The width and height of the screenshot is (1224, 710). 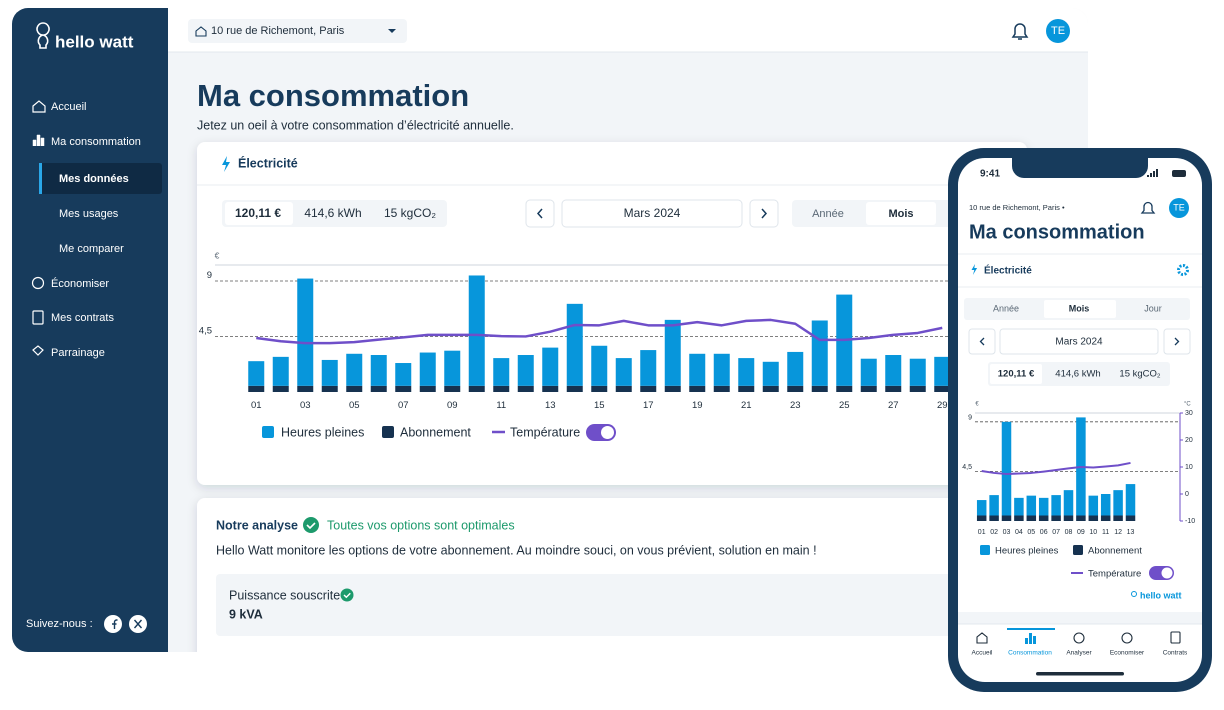 What do you see at coordinates (258, 213) in the screenshot?
I see `stat-cost: 120,11 €` at bounding box center [258, 213].